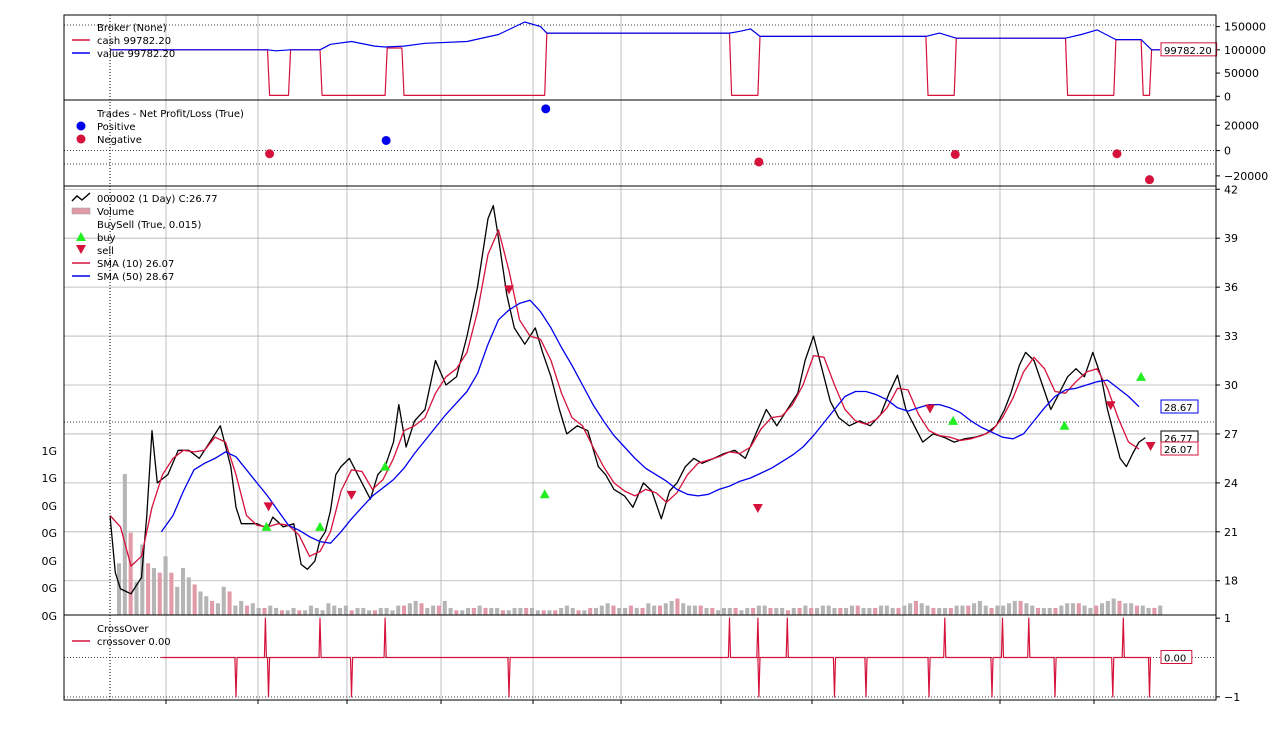 The image size is (1280, 738). What do you see at coordinates (1231, 385) in the screenshot?
I see `y-tick-label: 30` at bounding box center [1231, 385].